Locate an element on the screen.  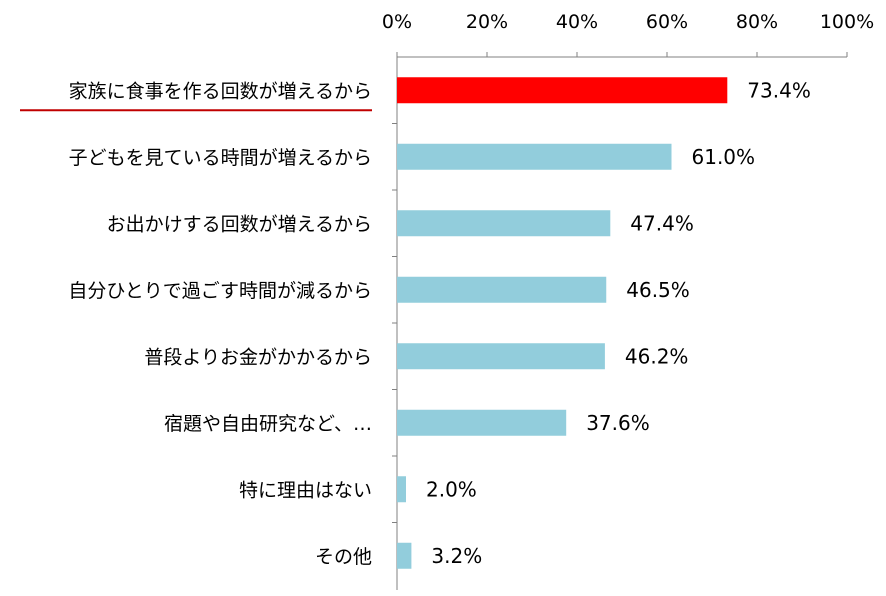
data-label: 73.4% is located at coordinates (779, 90).